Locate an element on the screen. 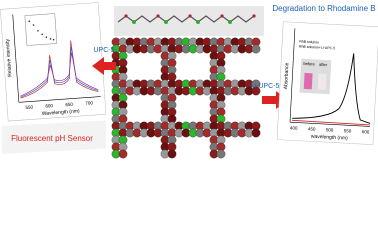  inset is located at coordinates (41, 29).